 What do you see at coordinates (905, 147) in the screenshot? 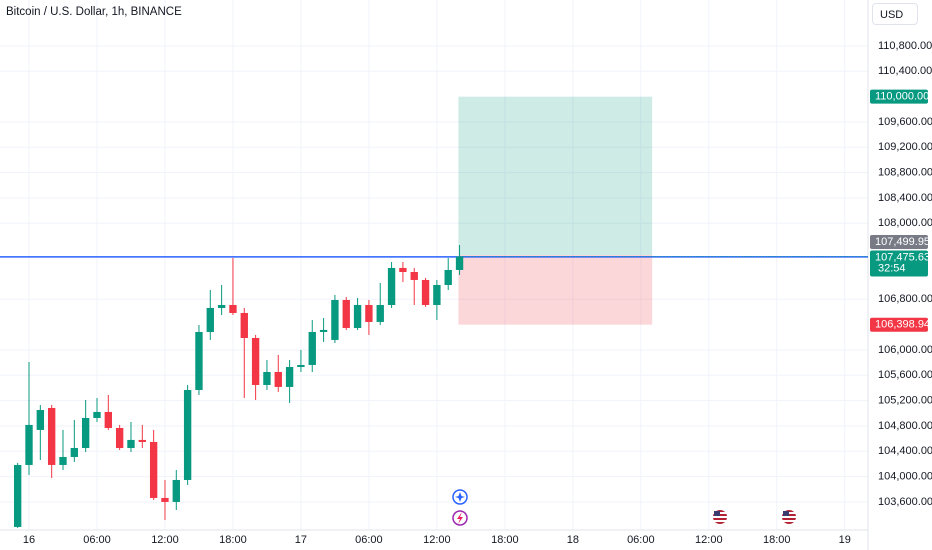
I see `y-tick-label: 109,200.00` at bounding box center [905, 147].